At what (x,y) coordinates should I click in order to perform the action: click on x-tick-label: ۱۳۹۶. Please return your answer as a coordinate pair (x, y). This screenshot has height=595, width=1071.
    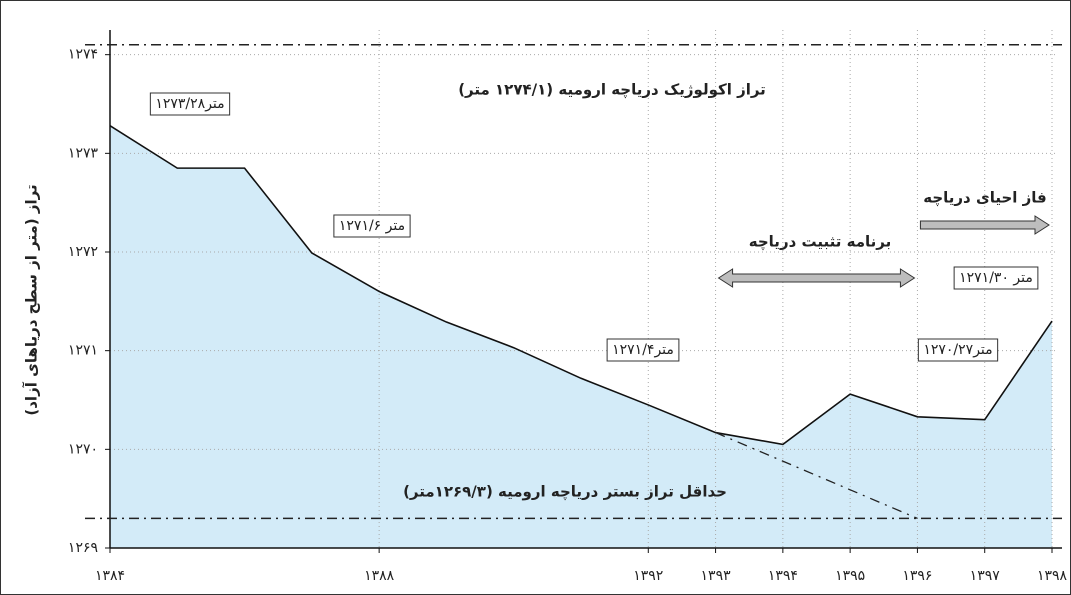
    Looking at the image, I should click on (917, 576).